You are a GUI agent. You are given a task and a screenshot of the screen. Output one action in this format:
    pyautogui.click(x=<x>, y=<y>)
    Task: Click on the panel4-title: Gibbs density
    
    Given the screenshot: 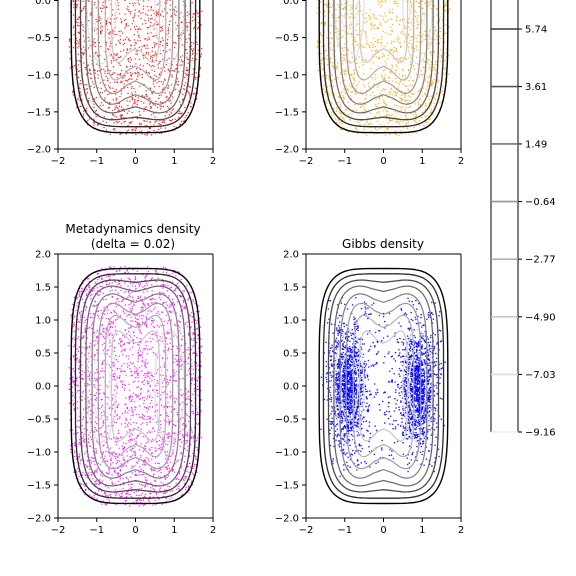 What is the action you would take?
    pyautogui.click(x=383, y=244)
    